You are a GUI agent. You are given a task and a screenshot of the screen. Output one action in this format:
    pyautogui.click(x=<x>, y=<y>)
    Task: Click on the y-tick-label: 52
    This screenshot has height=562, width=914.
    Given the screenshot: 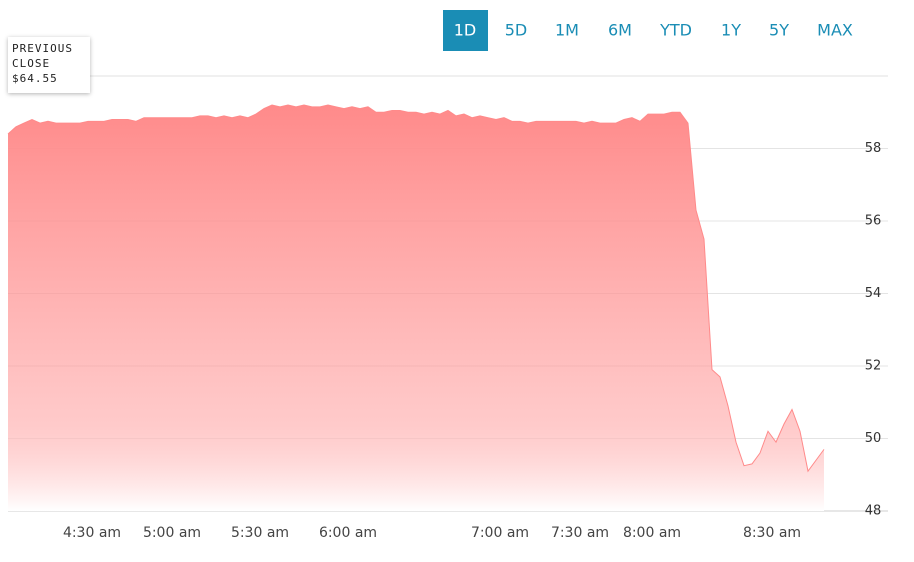 What is the action you would take?
    pyautogui.click(x=873, y=366)
    